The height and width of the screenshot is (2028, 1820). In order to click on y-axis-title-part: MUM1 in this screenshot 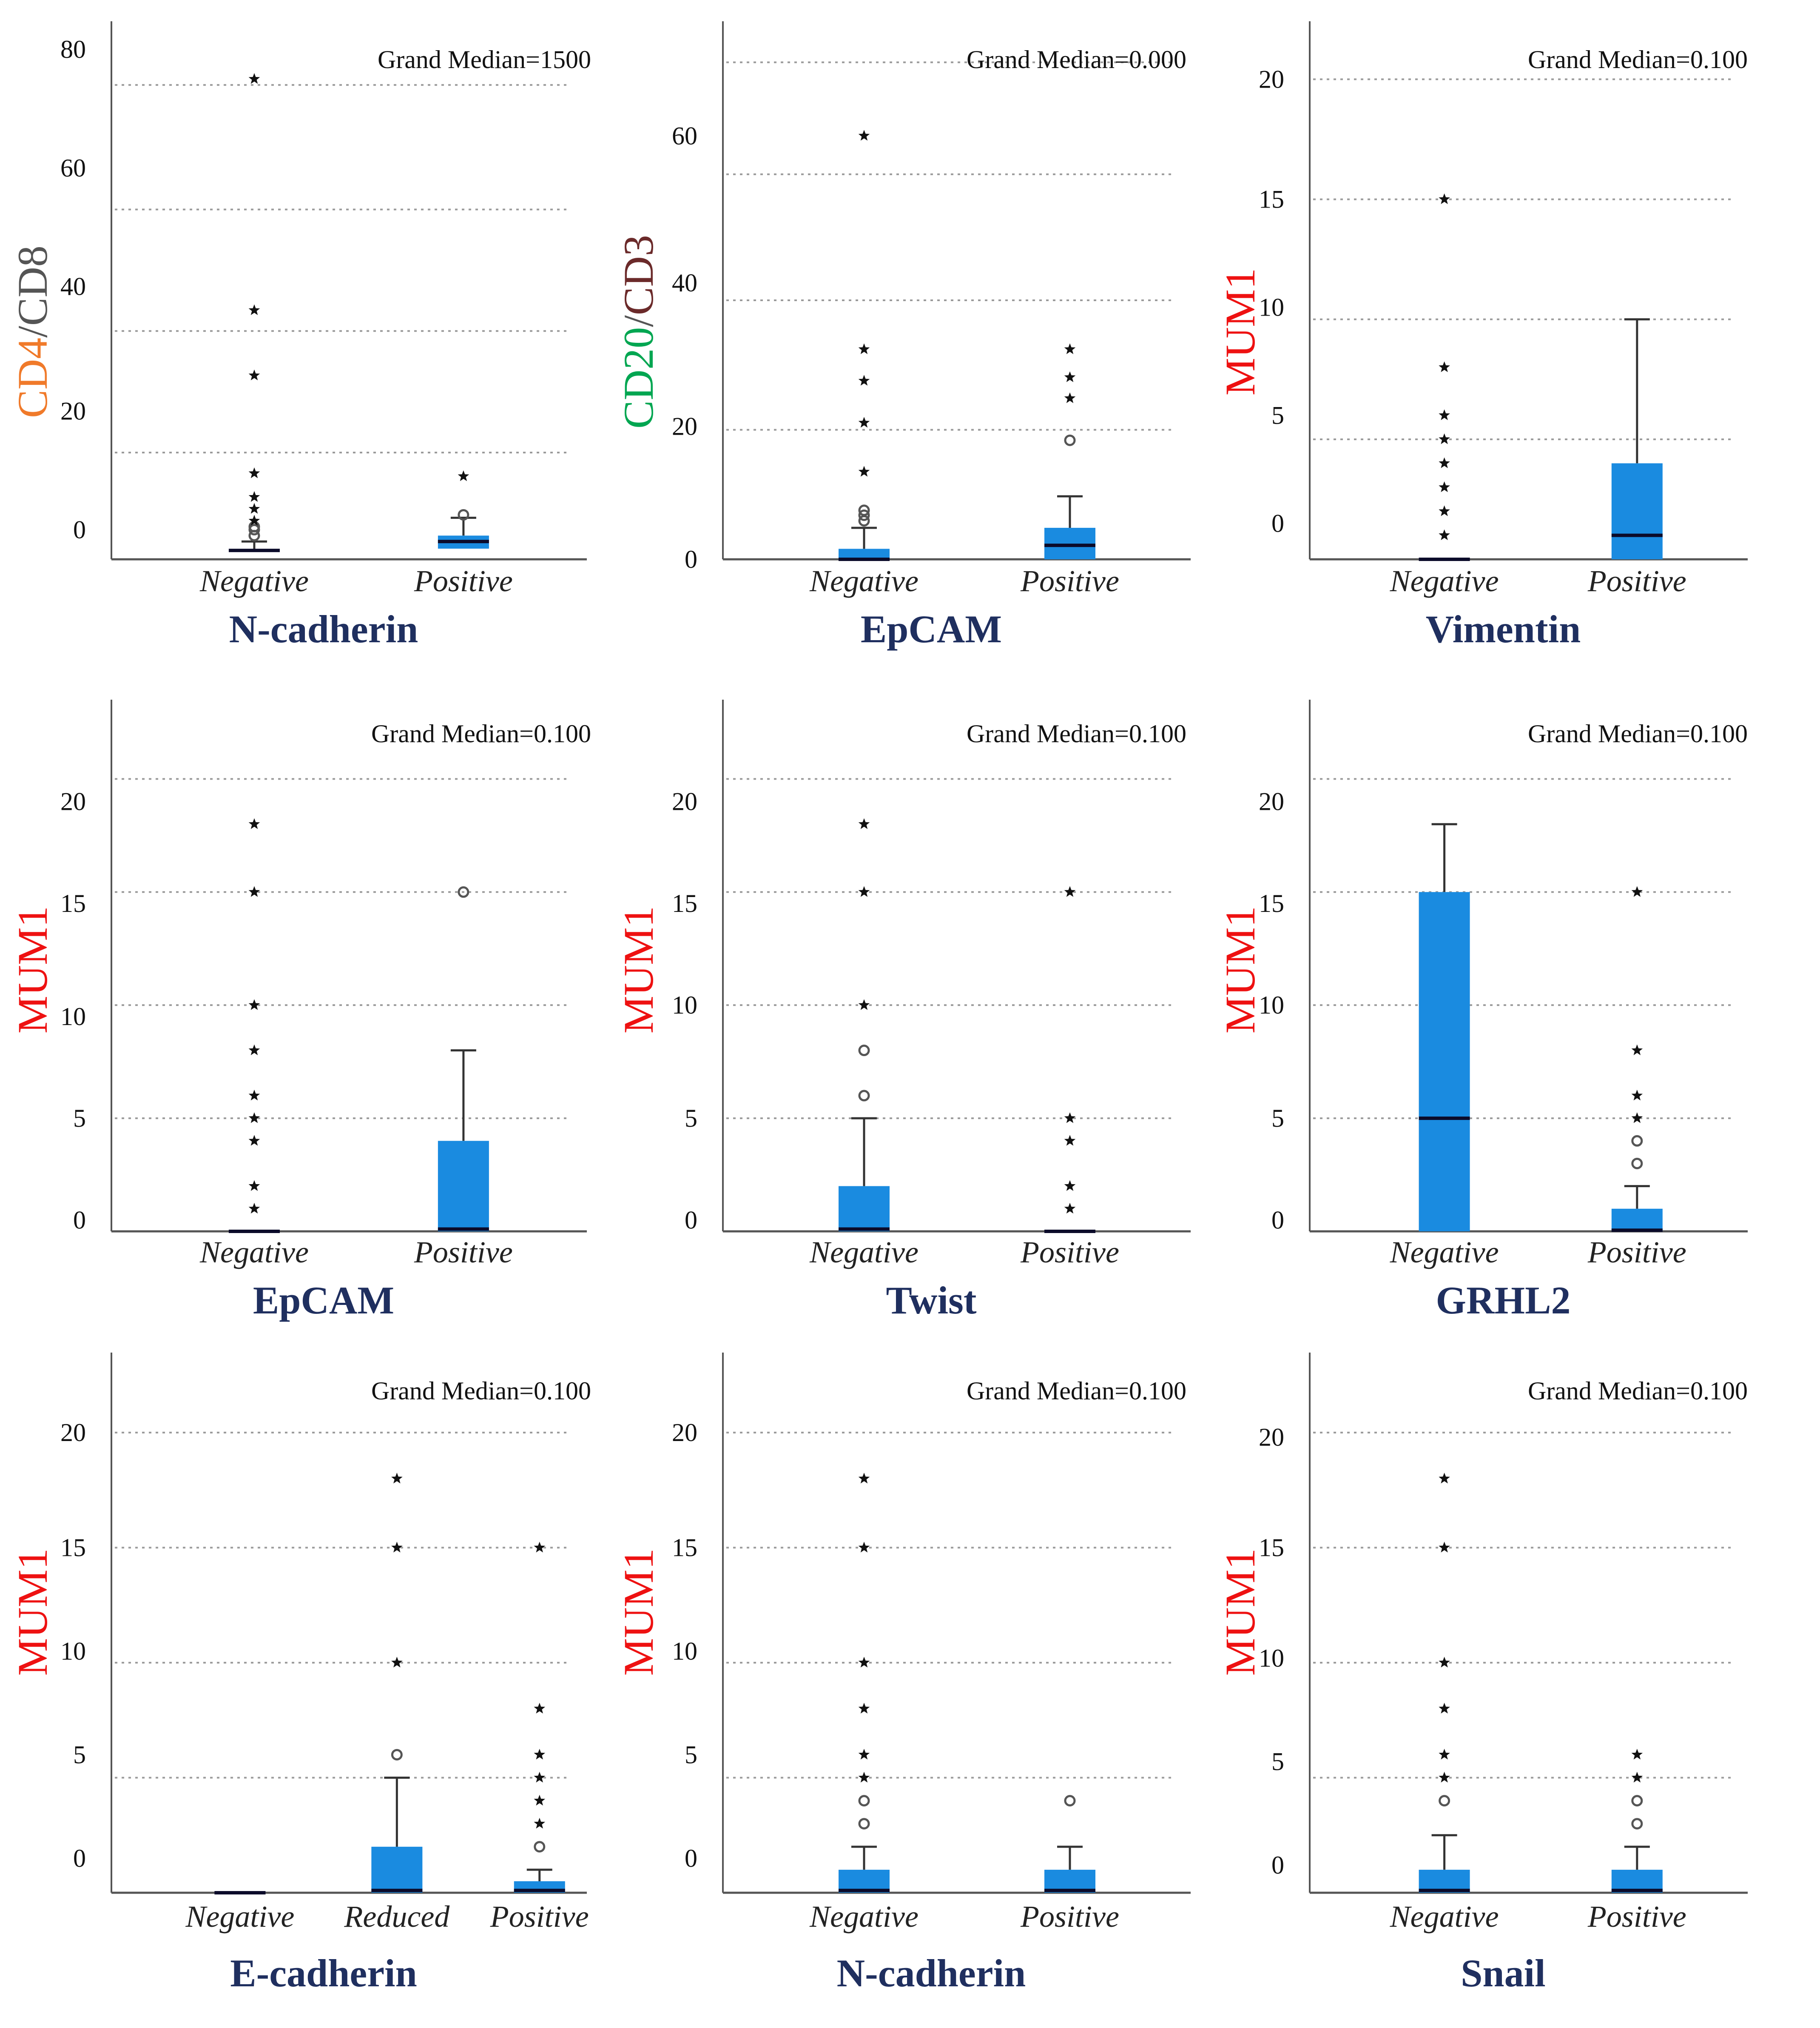, I will do `click(638, 970)`.